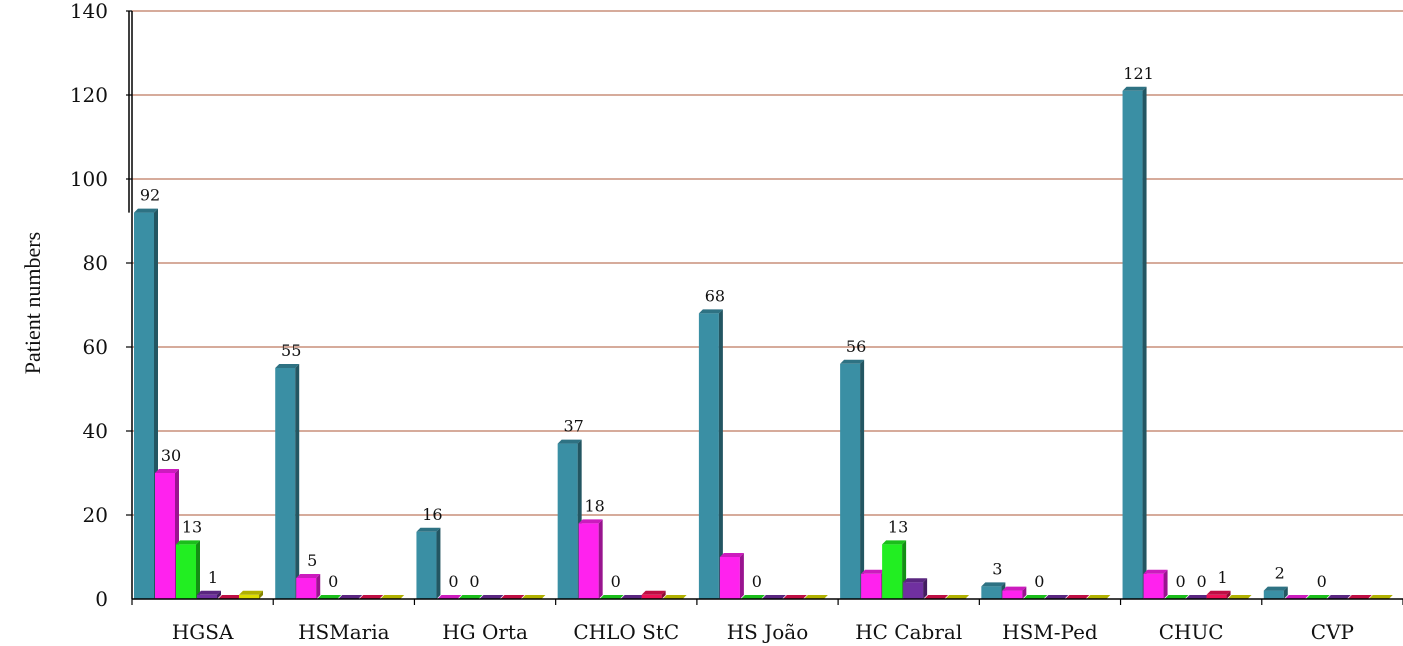 The height and width of the screenshot is (646, 1403). I want to click on y-tick-label: 20, so click(95, 515).